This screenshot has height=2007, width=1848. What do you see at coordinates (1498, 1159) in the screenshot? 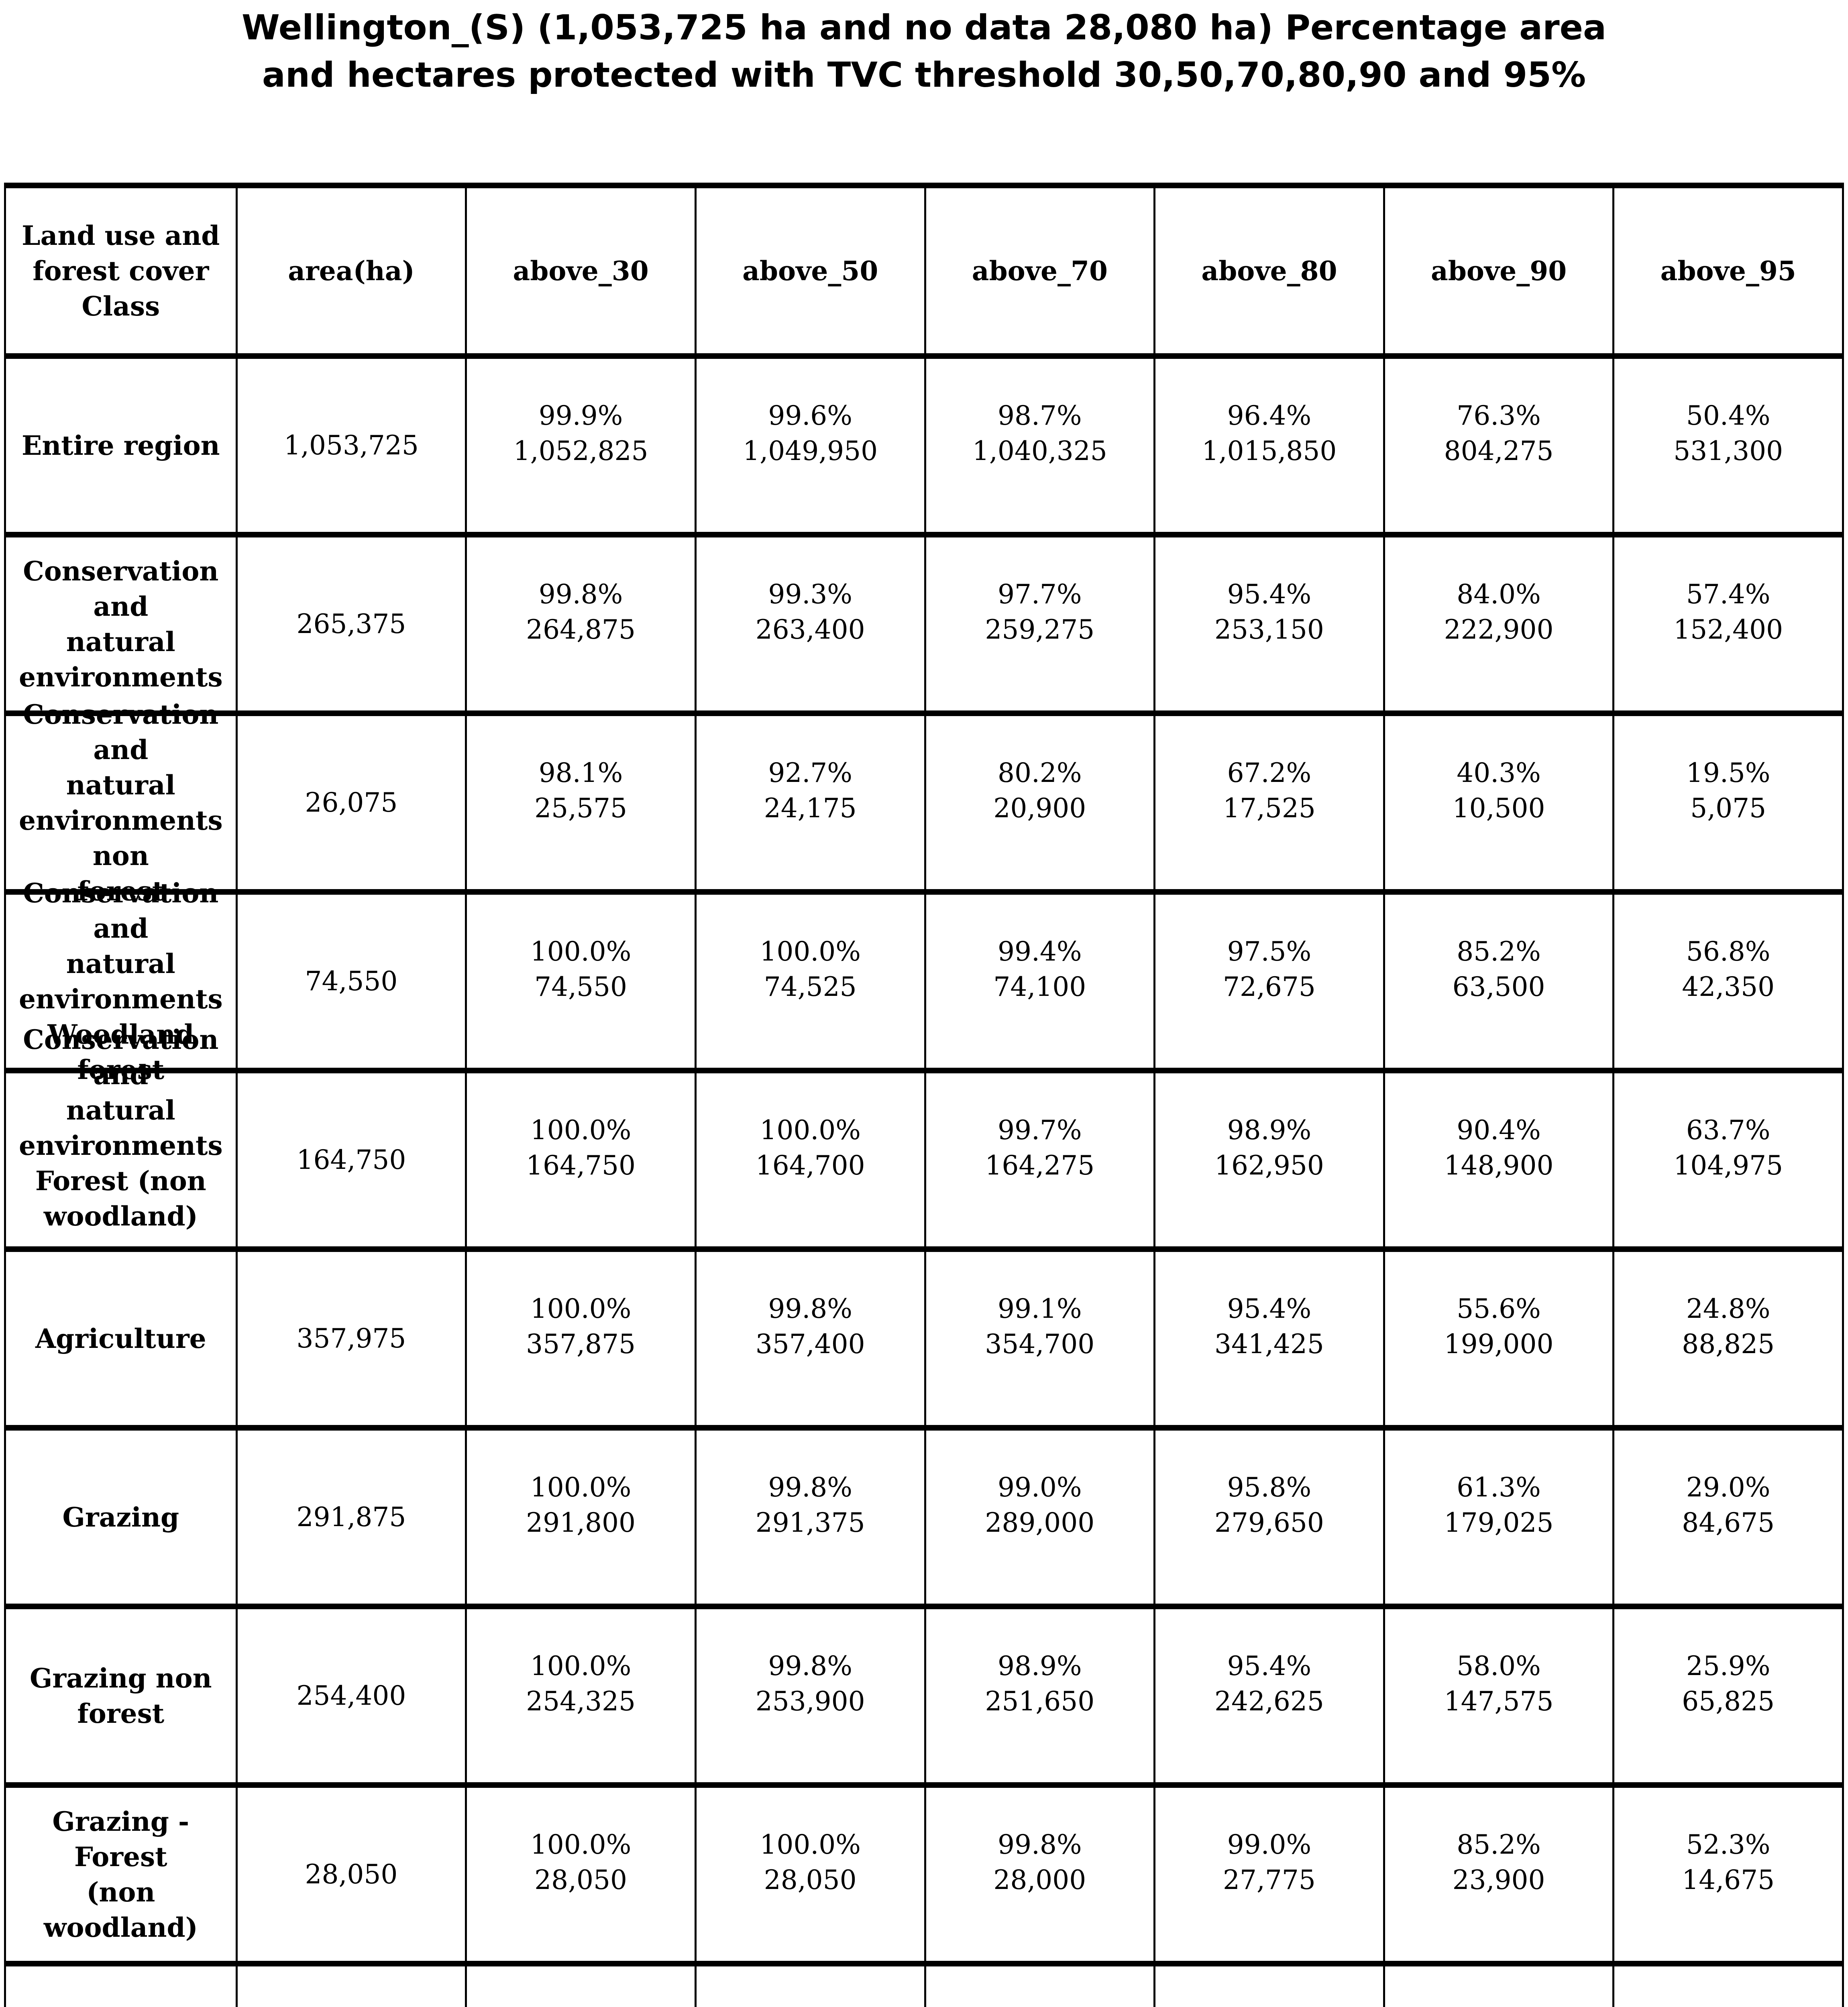
I see `cell-above-90: 90.4% 148,900` at bounding box center [1498, 1159].